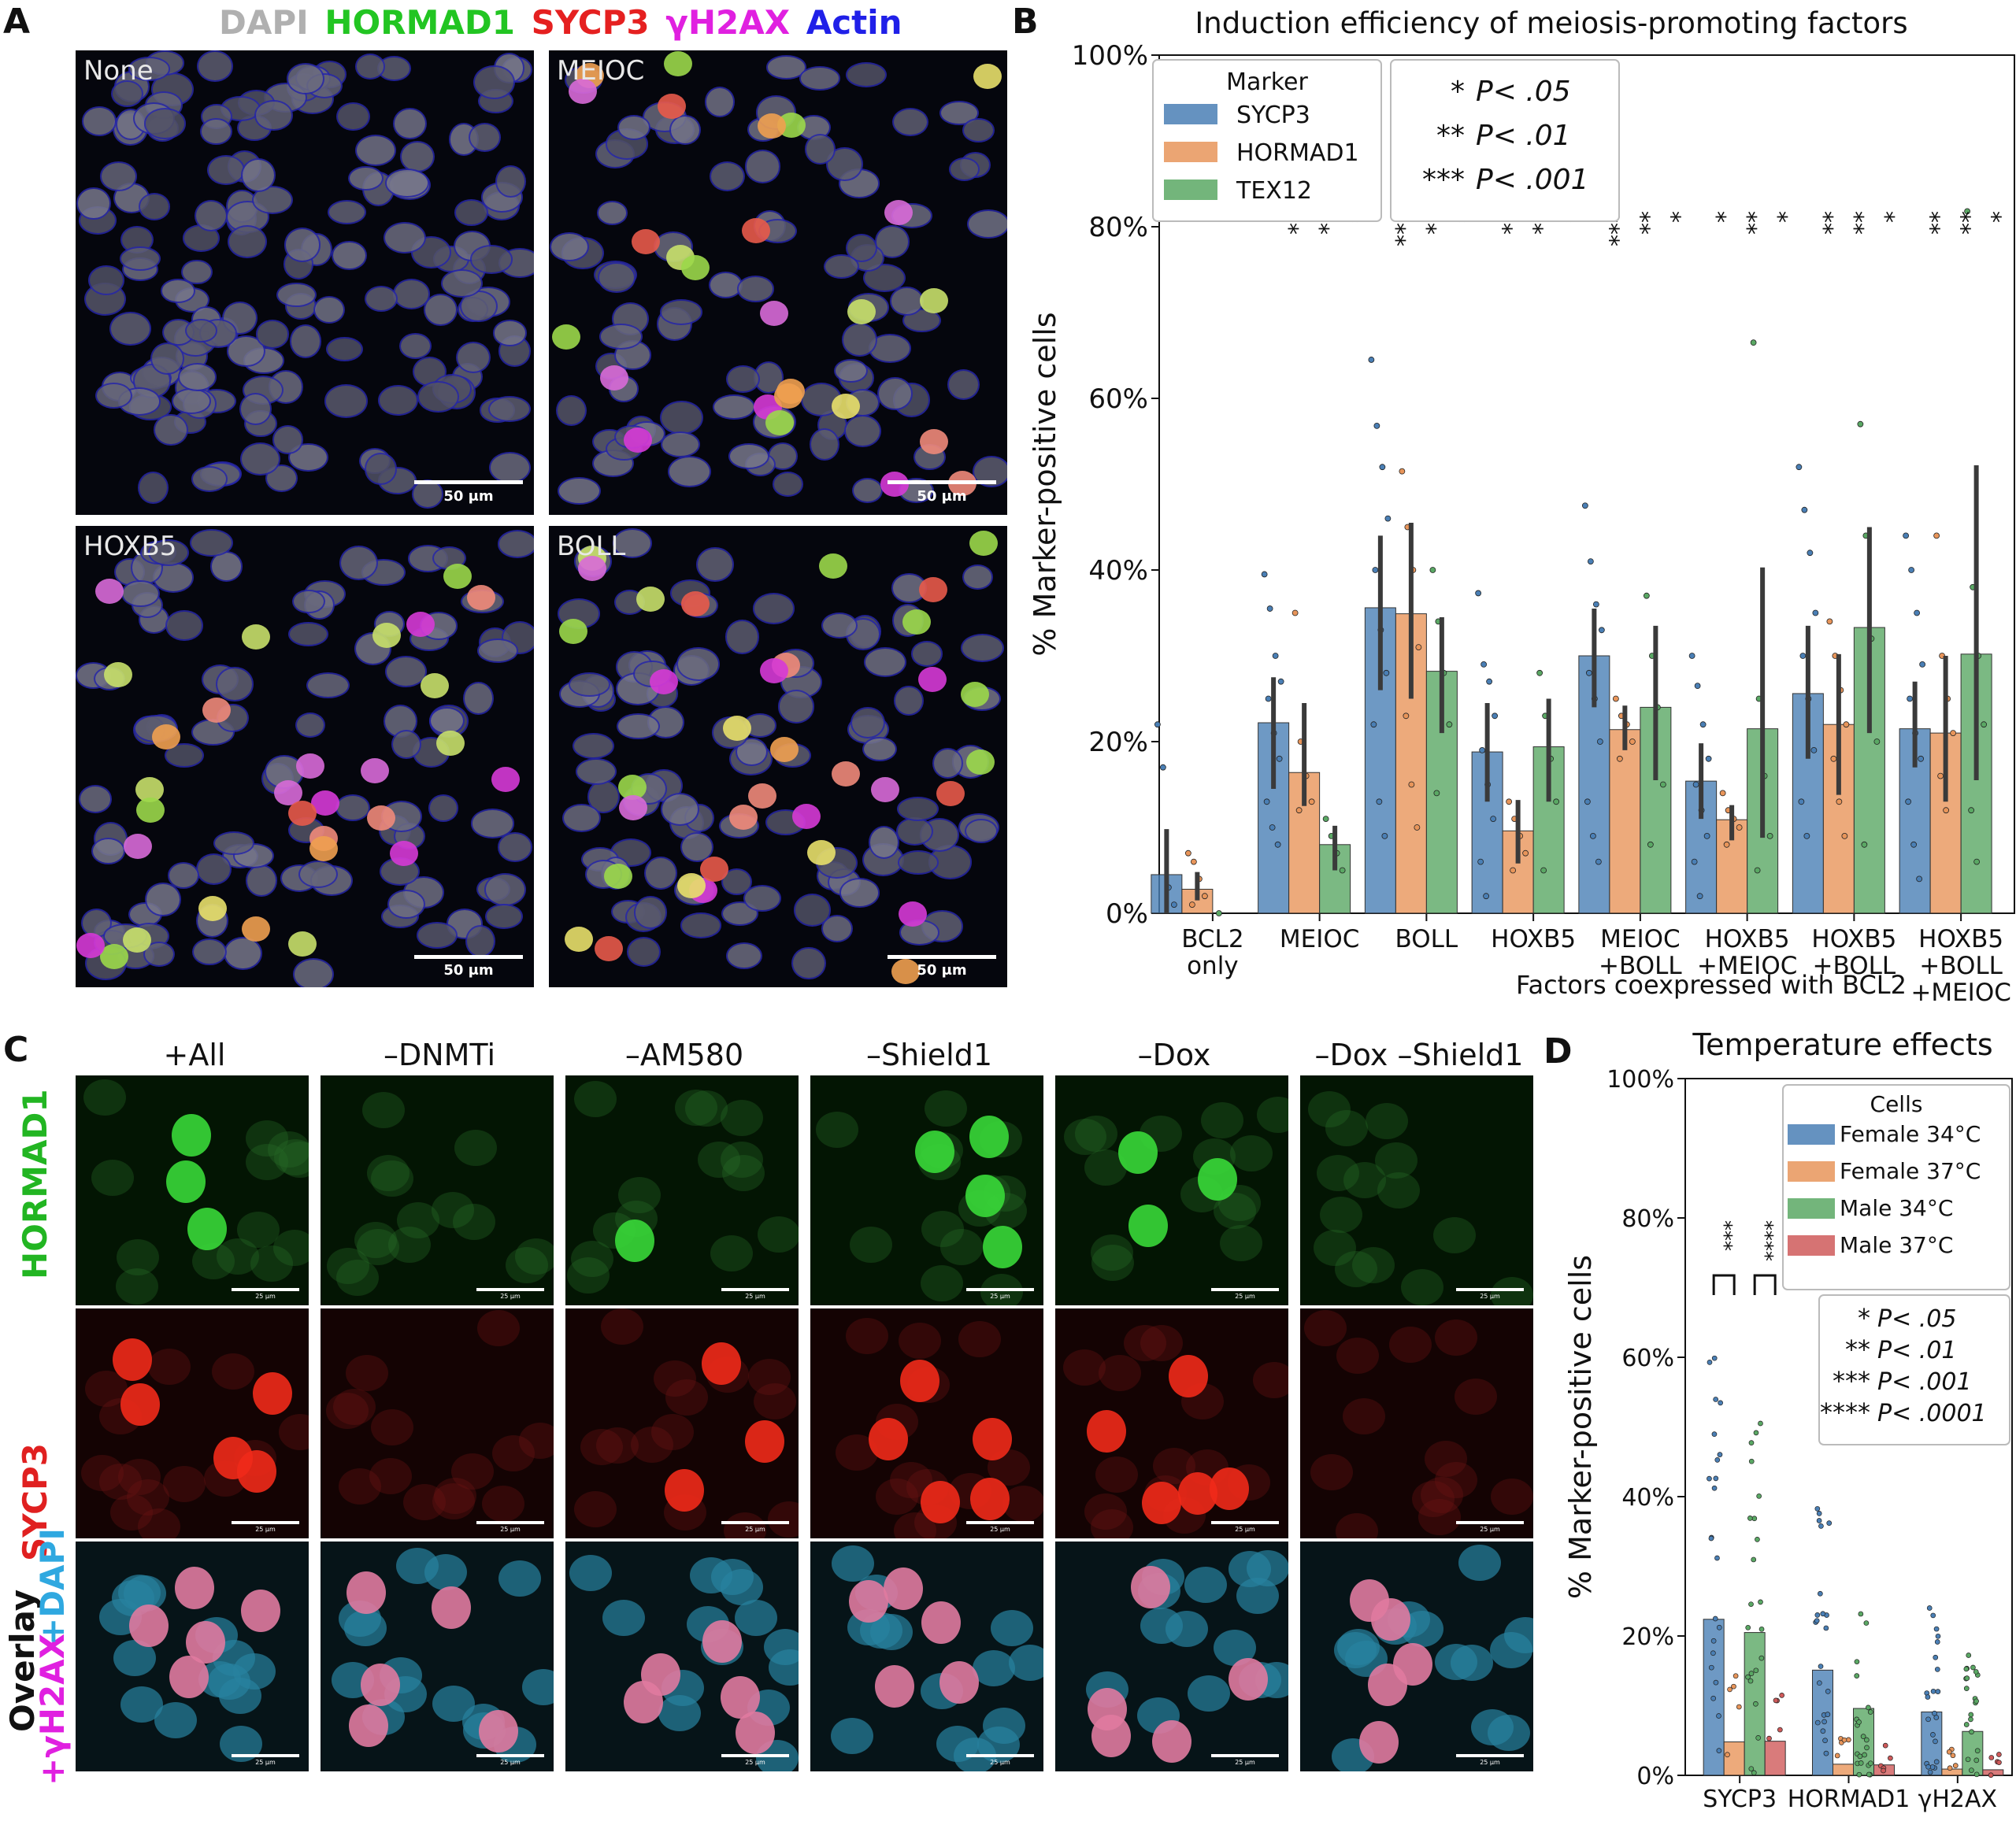  Describe the element at coordinates (929, 1055) in the screenshot. I see `condition-label: –Shield1` at that location.